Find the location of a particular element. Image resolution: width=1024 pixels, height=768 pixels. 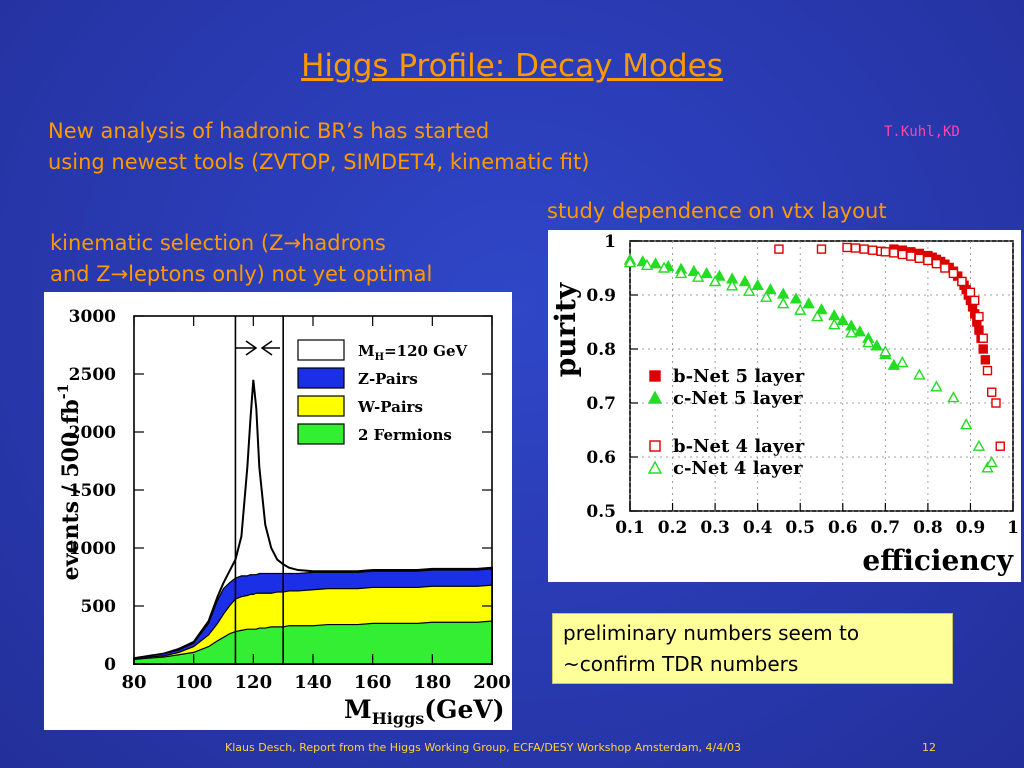

scatter-legend-label: b-Net 4 layer is located at coordinates (739, 446).